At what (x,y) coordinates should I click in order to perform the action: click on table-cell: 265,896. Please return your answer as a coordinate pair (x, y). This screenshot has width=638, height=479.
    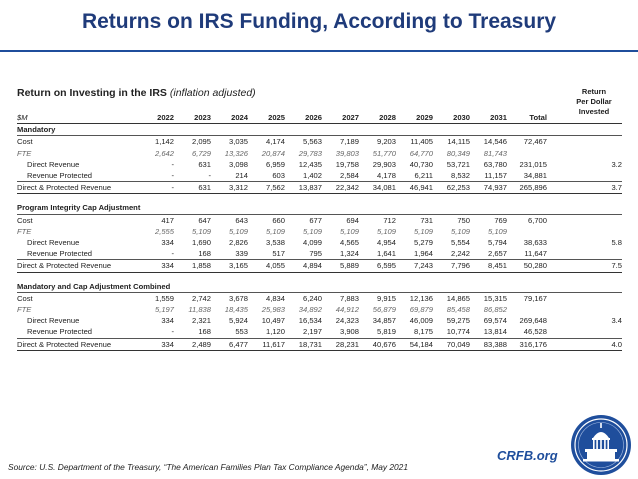
    Looking at the image, I should click on (527, 188).